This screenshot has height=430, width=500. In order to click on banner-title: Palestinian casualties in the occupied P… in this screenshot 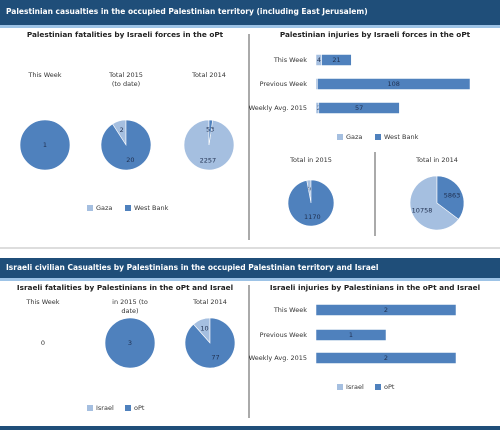, I will do `click(187, 11)`.